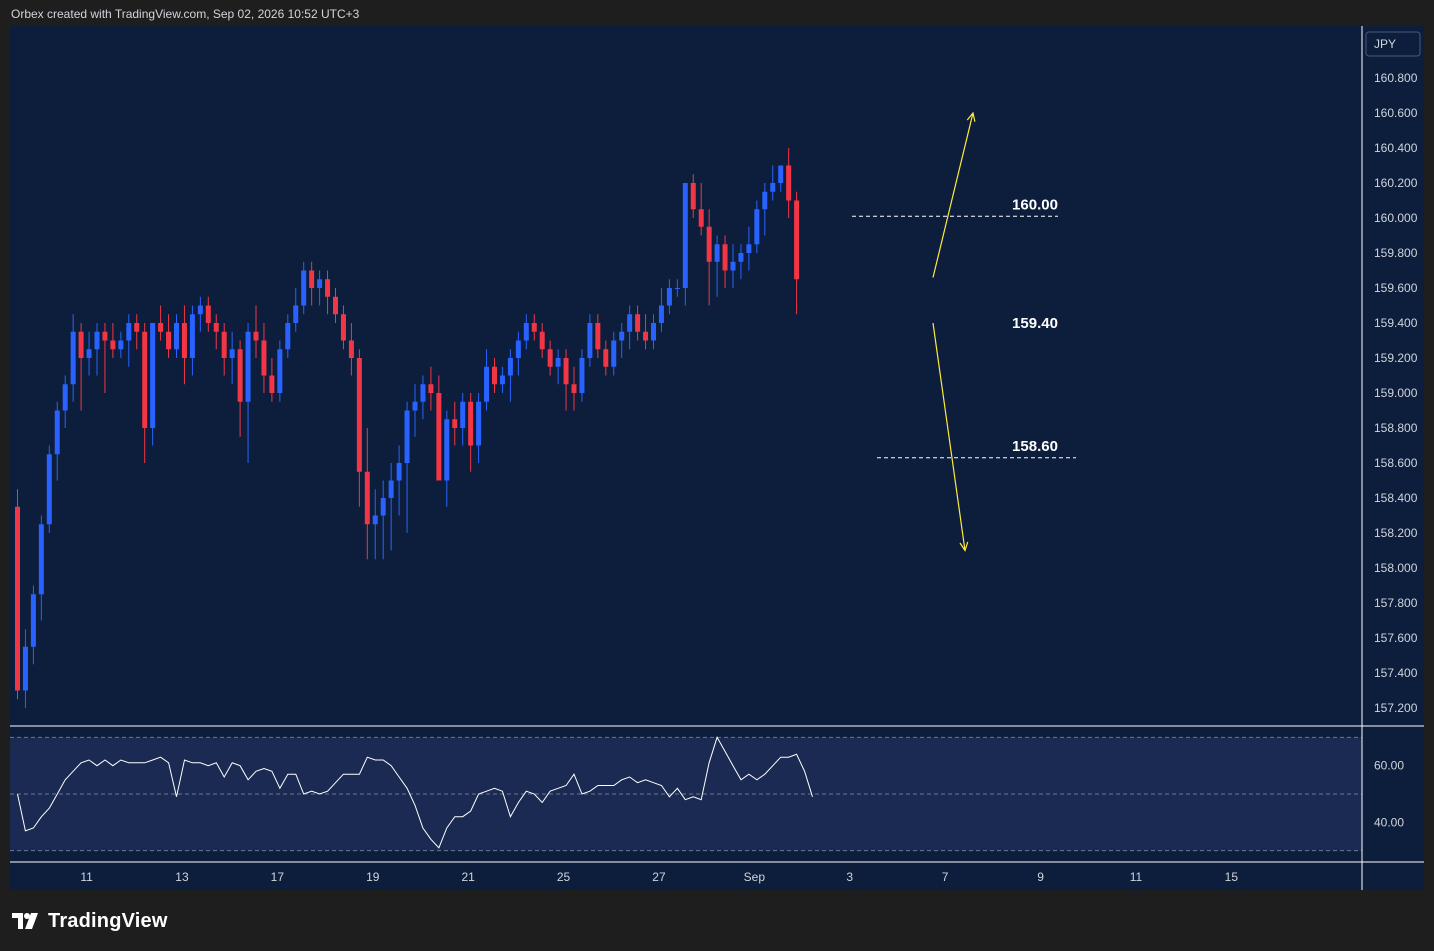  What do you see at coordinates (415, 792) in the screenshot?
I see `rsi-line` at bounding box center [415, 792].